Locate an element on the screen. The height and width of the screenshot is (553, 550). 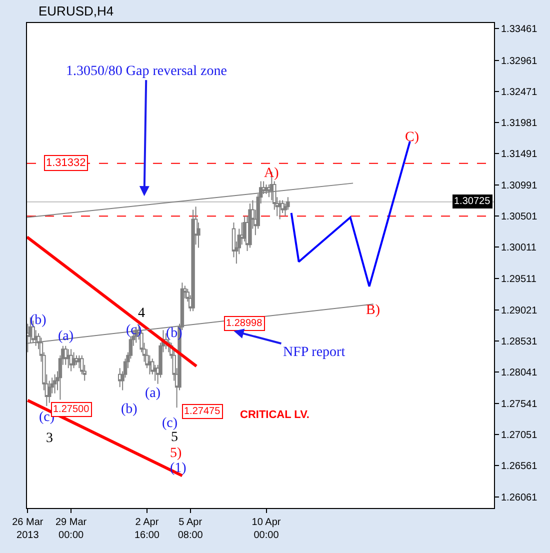
annotation: 3 is located at coordinates (49, 438).